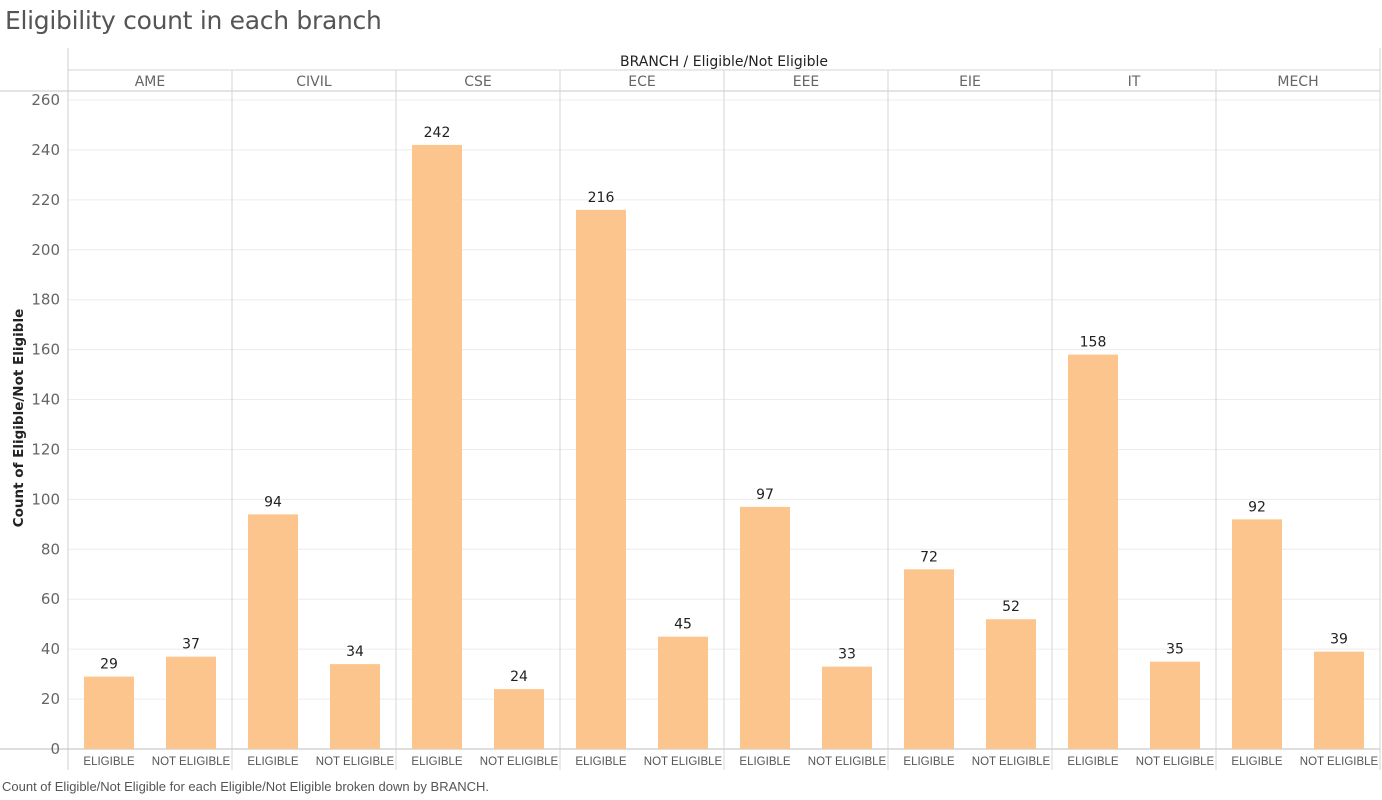  What do you see at coordinates (1297, 82) in the screenshot?
I see `branch-header-mech: MECH` at bounding box center [1297, 82].